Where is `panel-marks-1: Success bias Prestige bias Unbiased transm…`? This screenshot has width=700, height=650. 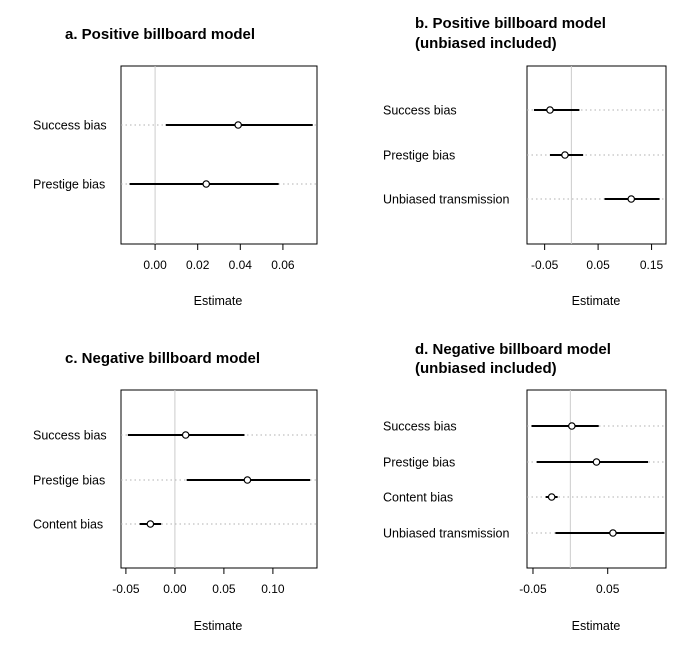
panel-marks-1: Success bias Prestige bias Unbiased transm… is located at coordinates (524, 169).